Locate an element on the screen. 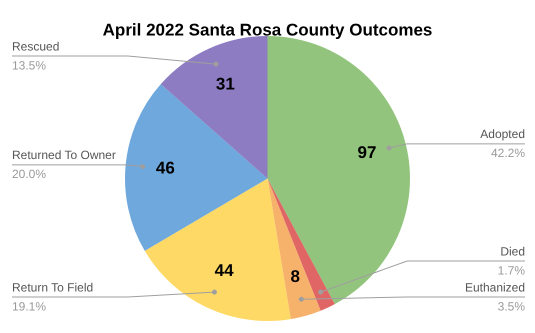 This screenshot has height=333, width=535. slice-label: Adopted is located at coordinates (502, 134).